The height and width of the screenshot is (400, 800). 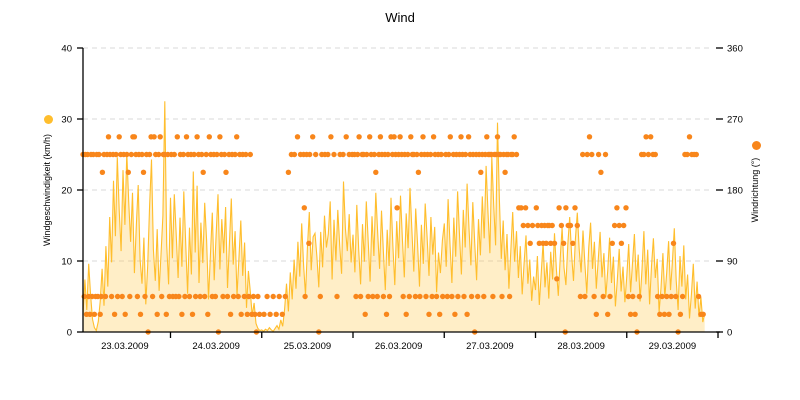 I want to click on y-left-tick-label: 10, so click(x=66, y=262).